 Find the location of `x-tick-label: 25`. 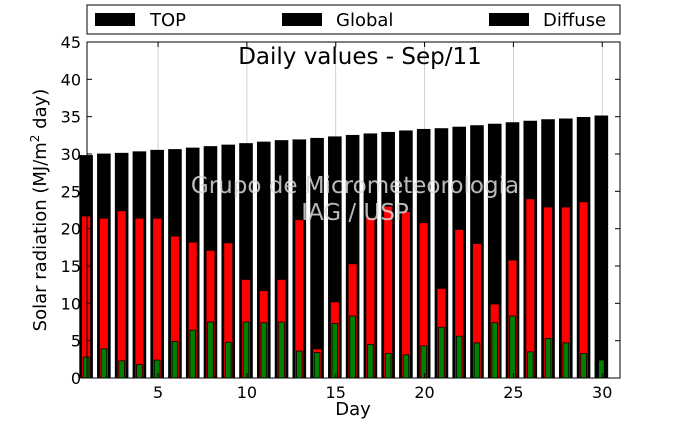

x-tick-label: 25 is located at coordinates (513, 392).